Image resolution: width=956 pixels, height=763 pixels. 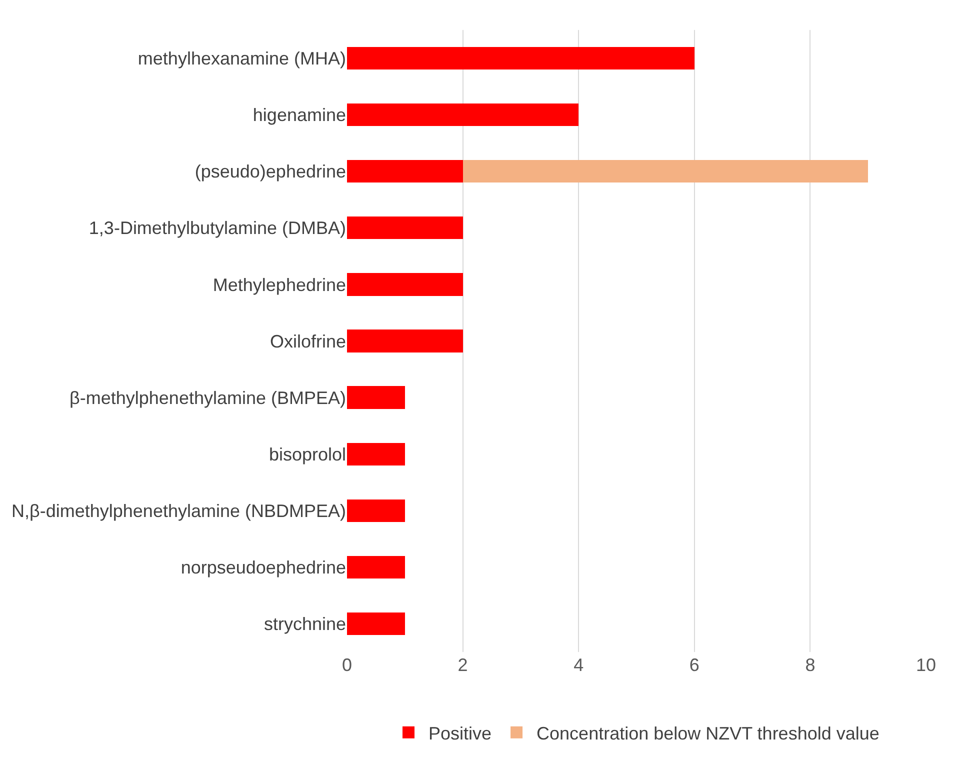 I want to click on y-tick-label: bisoprolol, so click(x=307, y=454).